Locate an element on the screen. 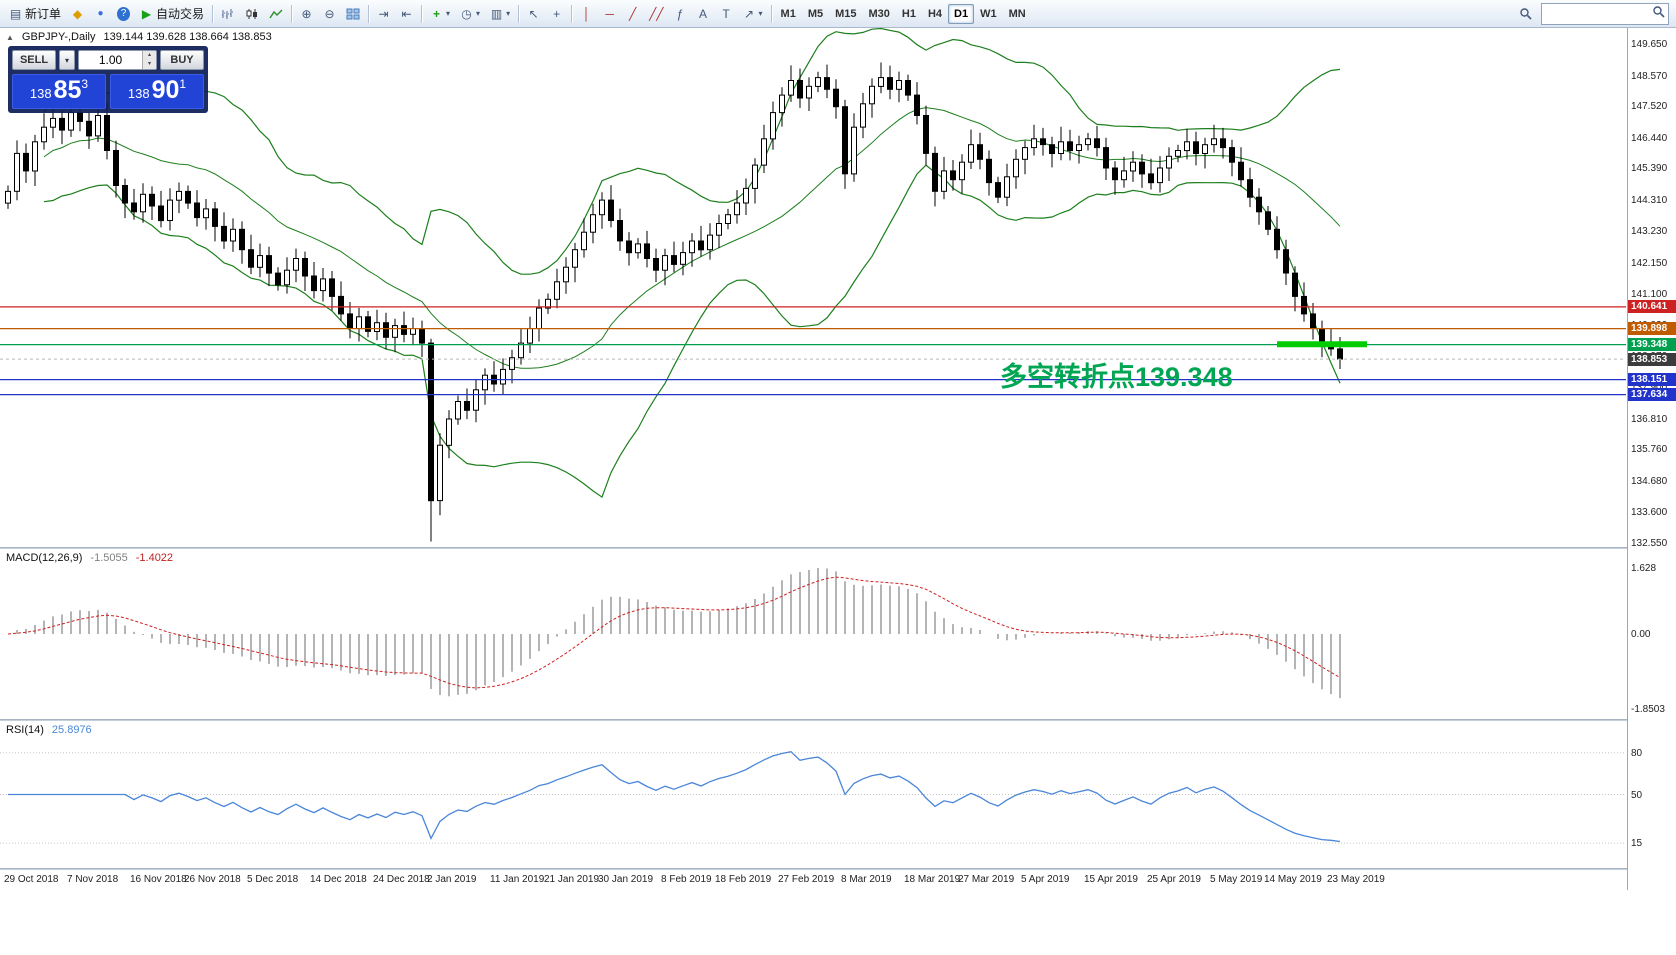  zoom-in-button: ⊕ is located at coordinates (306, 14).